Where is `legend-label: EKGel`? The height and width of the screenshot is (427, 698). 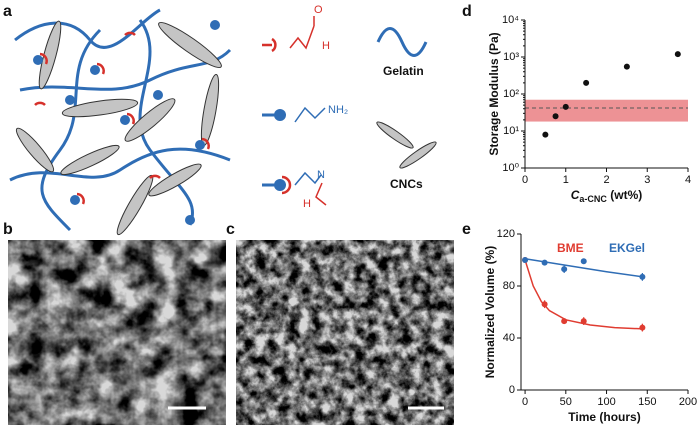 legend-label: EKGel is located at coordinates (627, 248).